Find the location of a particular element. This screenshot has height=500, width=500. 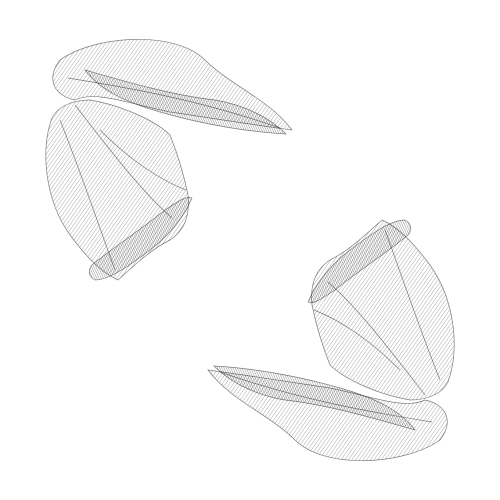

upper-lower-curl is located at coordinates (140, 238).